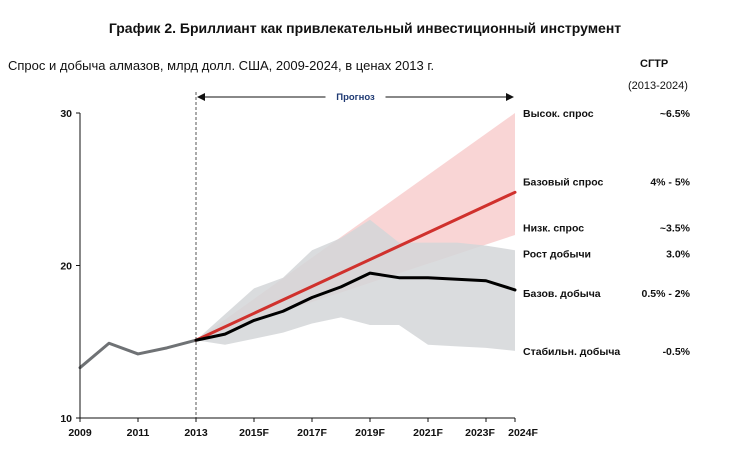 The width and height of the screenshot is (730, 456). What do you see at coordinates (571, 352) in the screenshot?
I see `legend-label: Стабильн. добыча` at bounding box center [571, 352].